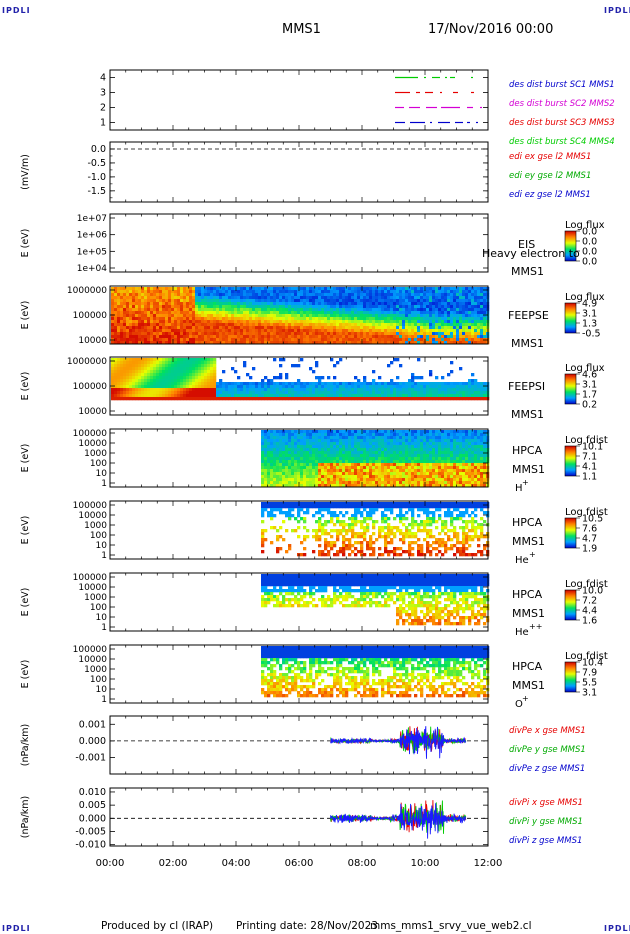  What do you see at coordinates (92, 219) in the screenshot?
I see `eis-panel-ytick-label: 1e+07` at bounding box center [92, 219].